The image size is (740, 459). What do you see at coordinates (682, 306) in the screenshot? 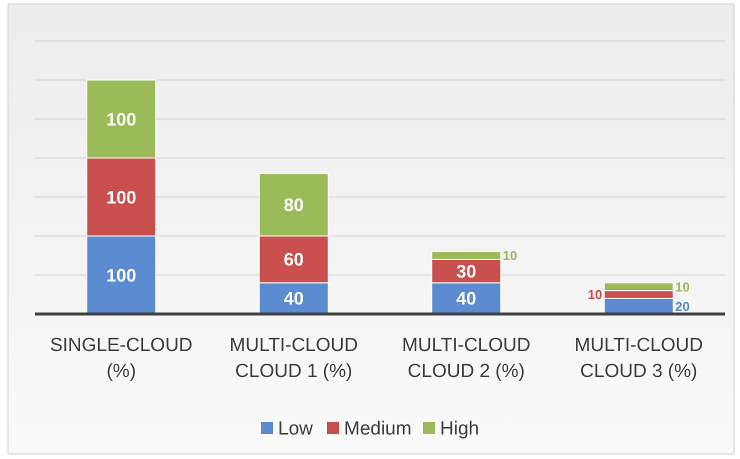
I see `data-label: 20` at bounding box center [682, 306].